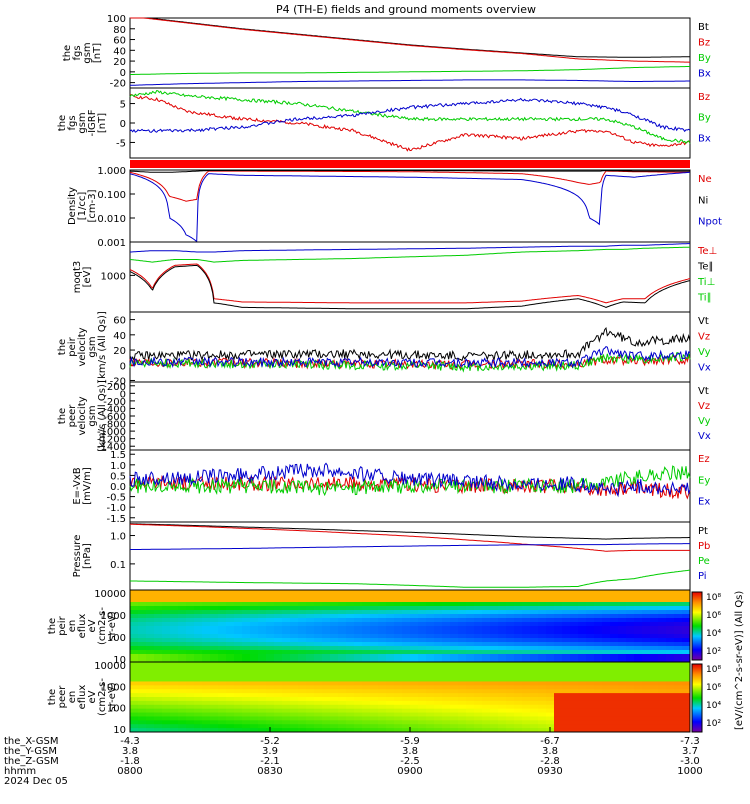  I want to click on y-tick-label: 0.100, so click(111, 195).